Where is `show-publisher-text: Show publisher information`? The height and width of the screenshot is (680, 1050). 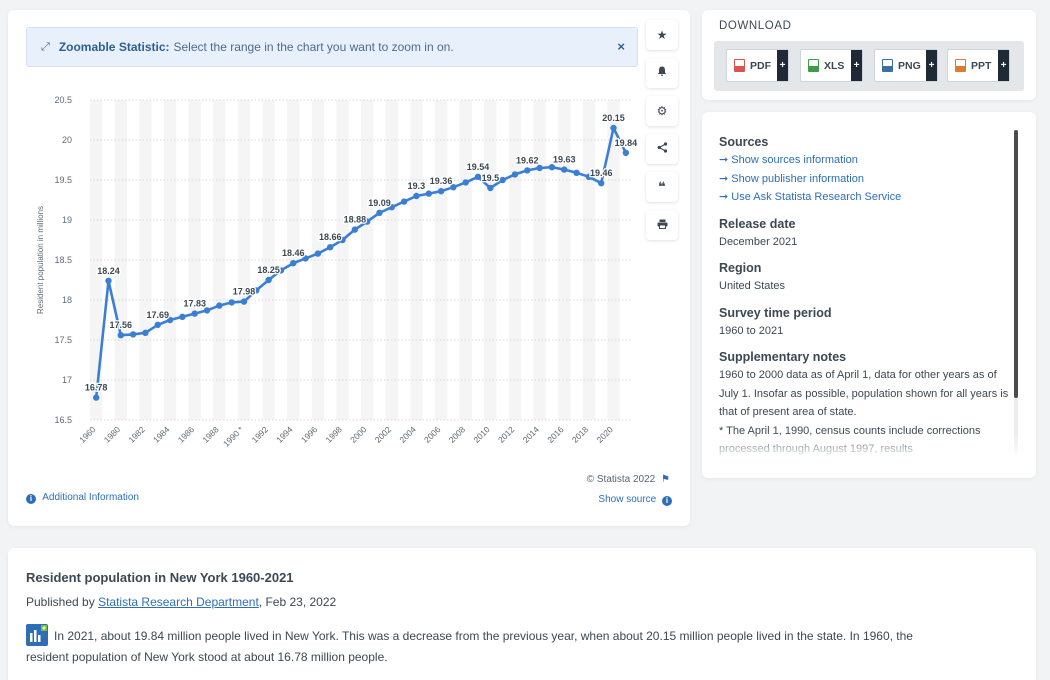
show-publisher-text: Show publisher information is located at coordinates (797, 178).